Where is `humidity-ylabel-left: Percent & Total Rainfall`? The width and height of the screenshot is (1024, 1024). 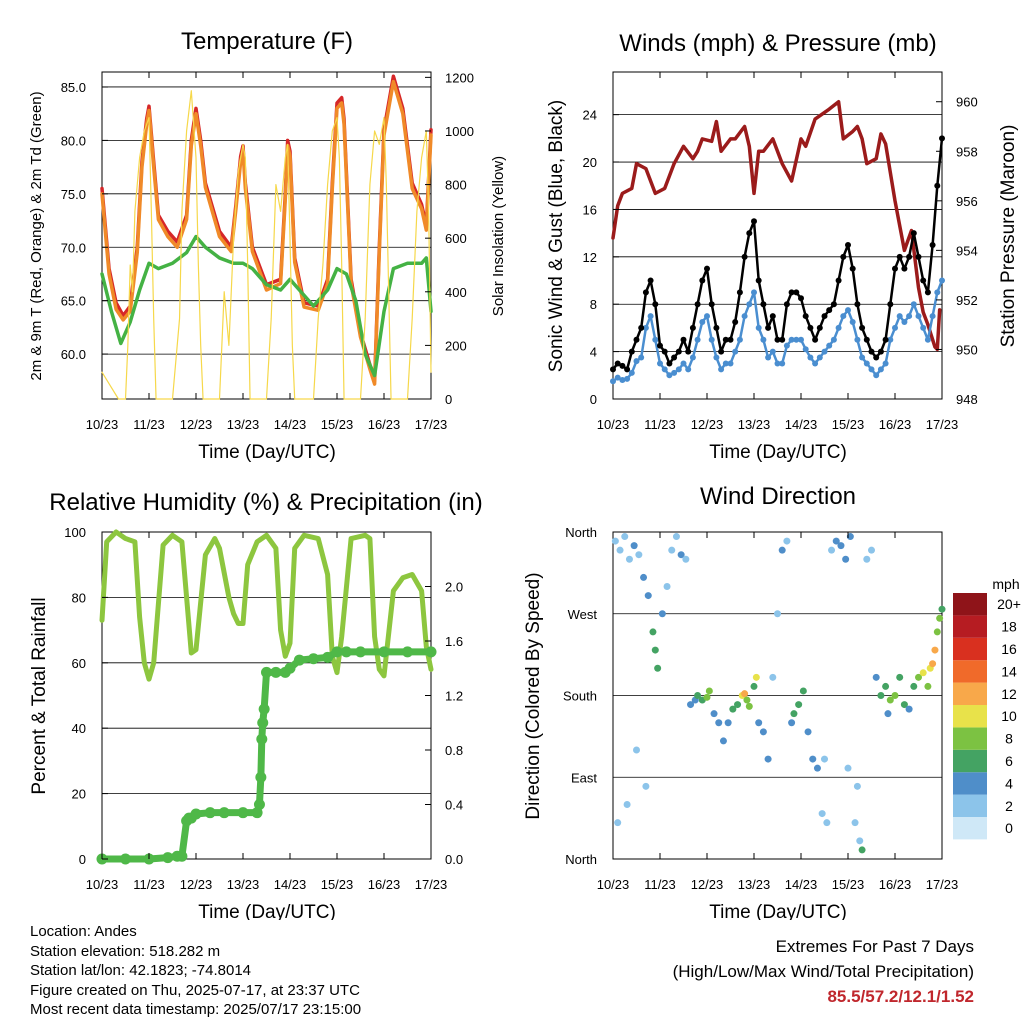
humidity-ylabel-left: Percent & Total Rainfall is located at coordinates (39, 695).